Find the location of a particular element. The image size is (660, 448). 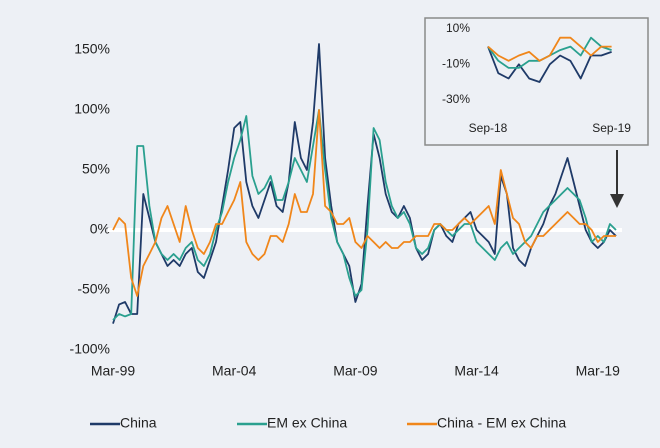

x-tick-label: Sep-19 is located at coordinates (611, 128).